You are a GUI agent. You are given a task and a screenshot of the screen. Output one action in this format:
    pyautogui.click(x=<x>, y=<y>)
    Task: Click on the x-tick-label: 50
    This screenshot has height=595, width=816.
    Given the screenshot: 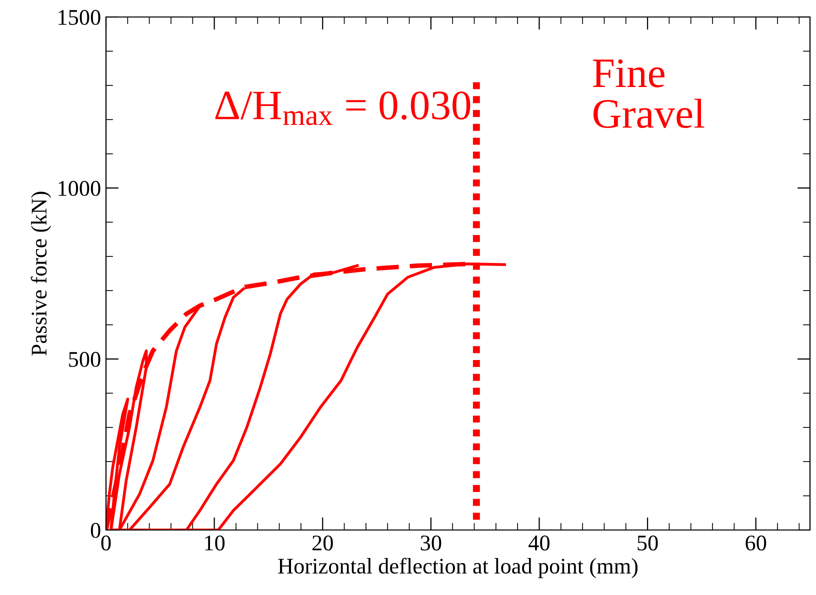 What is the action you would take?
    pyautogui.click(x=648, y=543)
    